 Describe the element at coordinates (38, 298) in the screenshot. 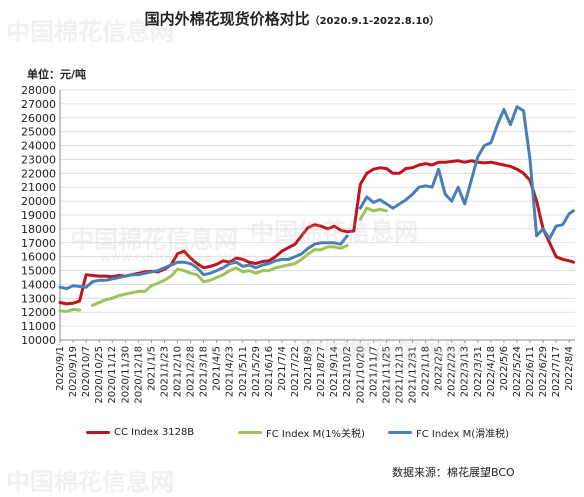

I see `y-tick-label: 13000` at that location.